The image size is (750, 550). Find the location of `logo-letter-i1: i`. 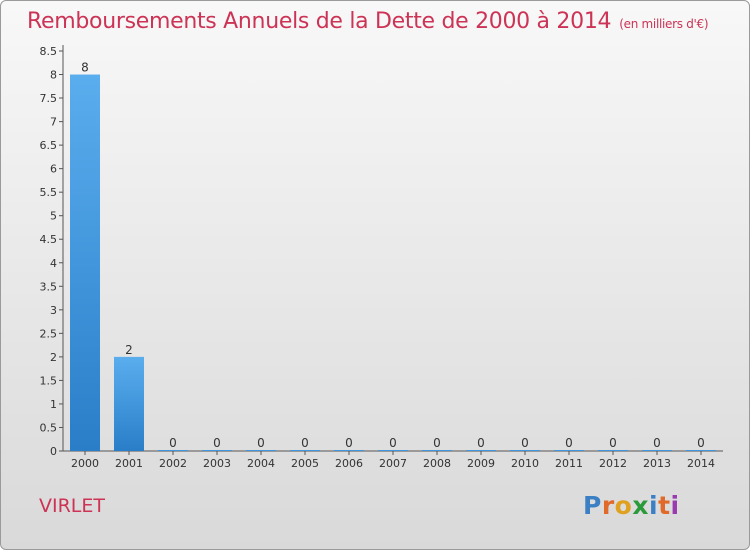

logo-letter-i1: i is located at coordinates (654, 505).